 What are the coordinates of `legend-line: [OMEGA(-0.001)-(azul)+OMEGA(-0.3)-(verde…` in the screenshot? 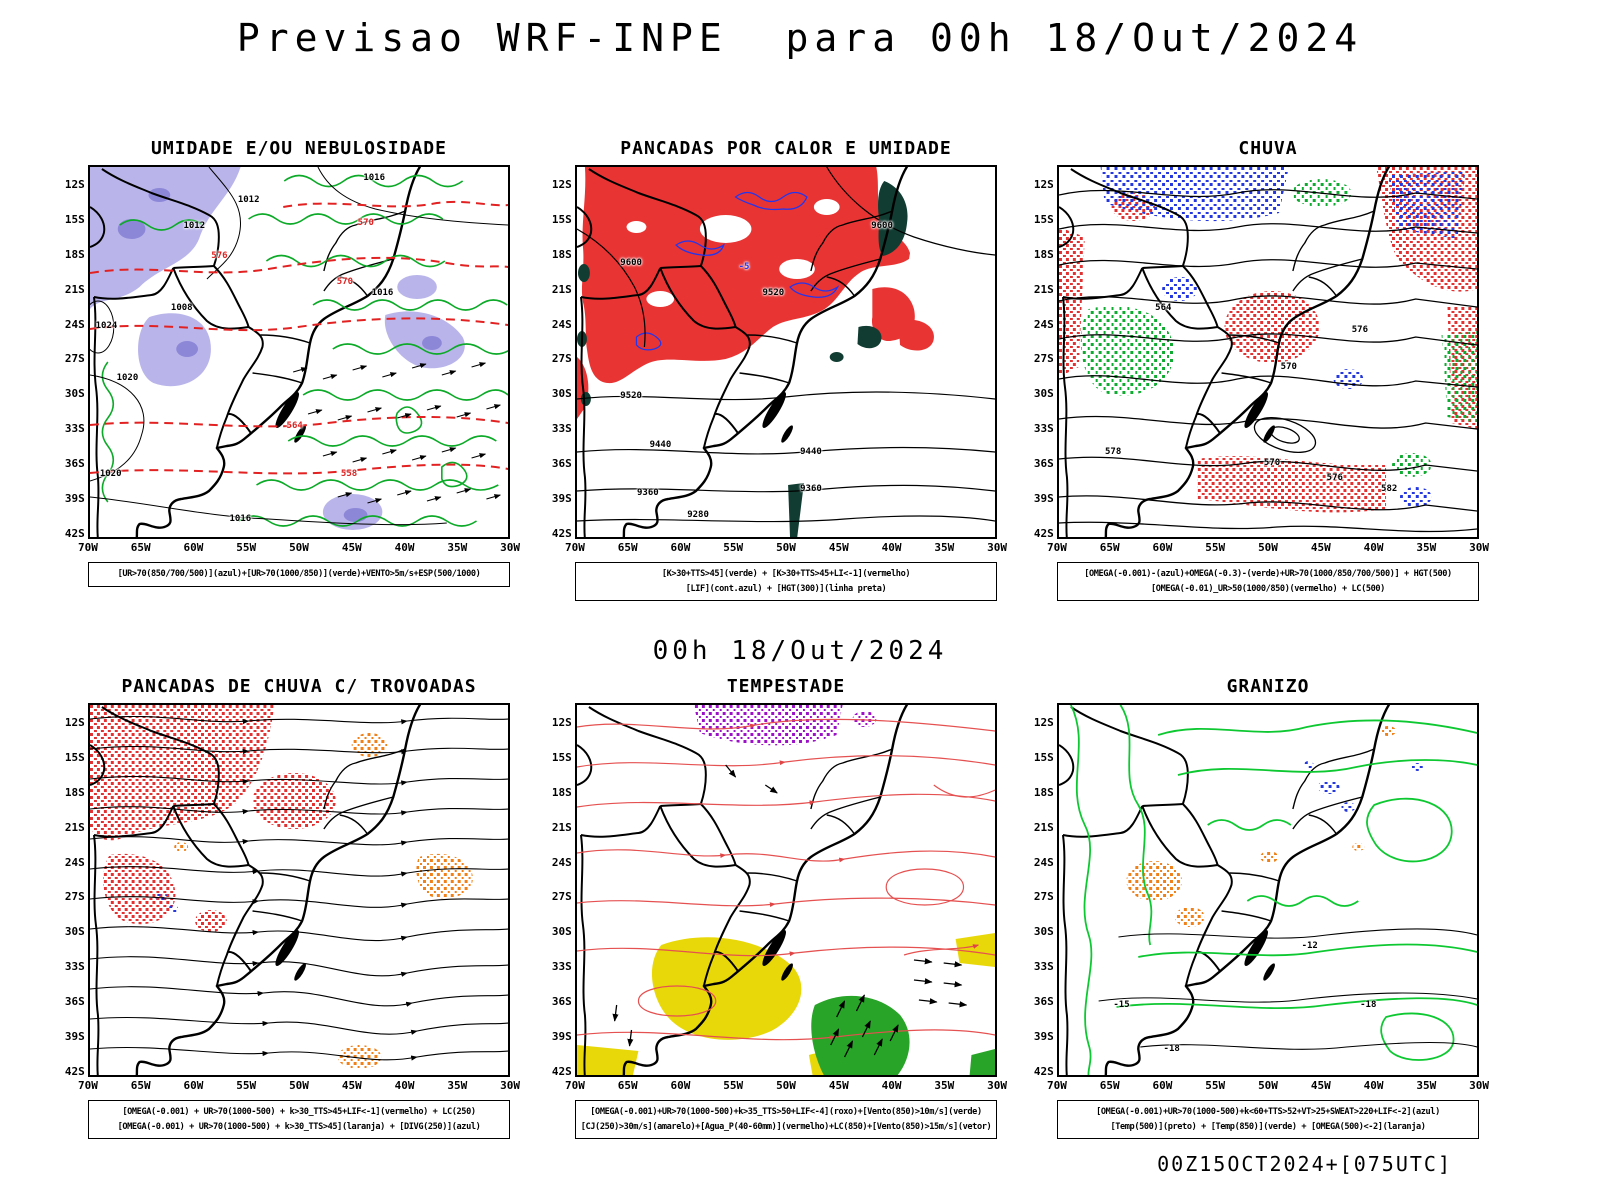 It's located at (1268, 574).